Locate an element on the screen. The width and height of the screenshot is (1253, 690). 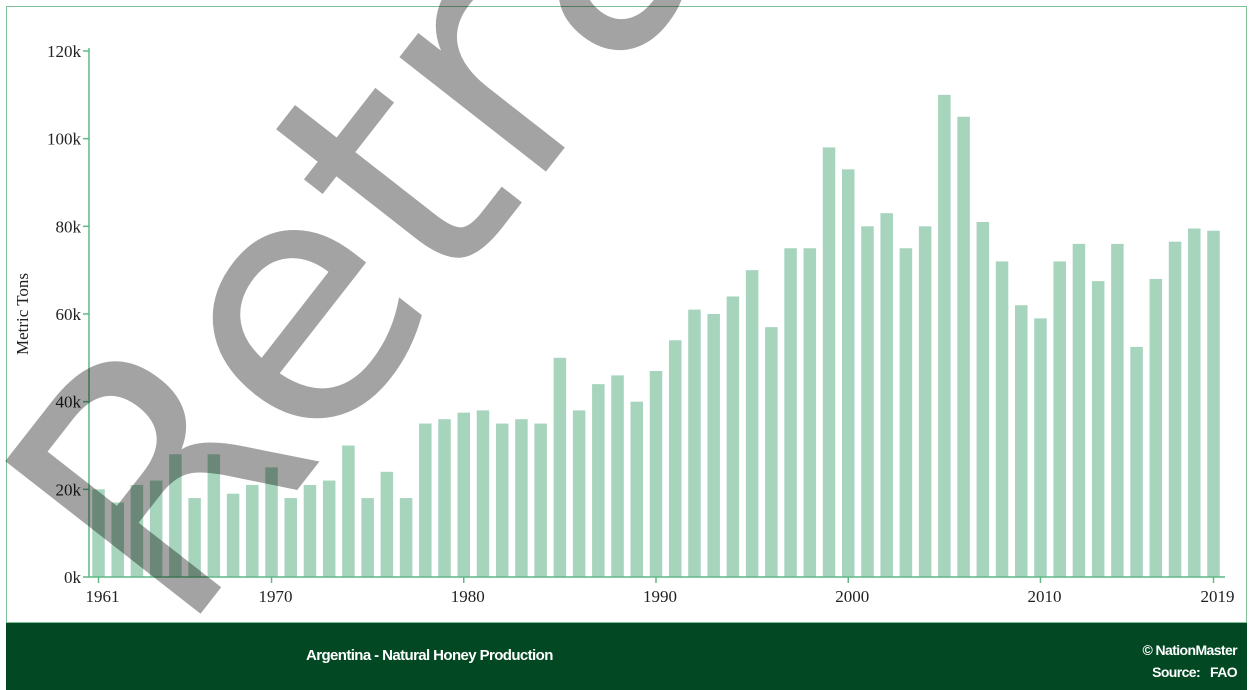
source-value: FAO is located at coordinates (1224, 672).